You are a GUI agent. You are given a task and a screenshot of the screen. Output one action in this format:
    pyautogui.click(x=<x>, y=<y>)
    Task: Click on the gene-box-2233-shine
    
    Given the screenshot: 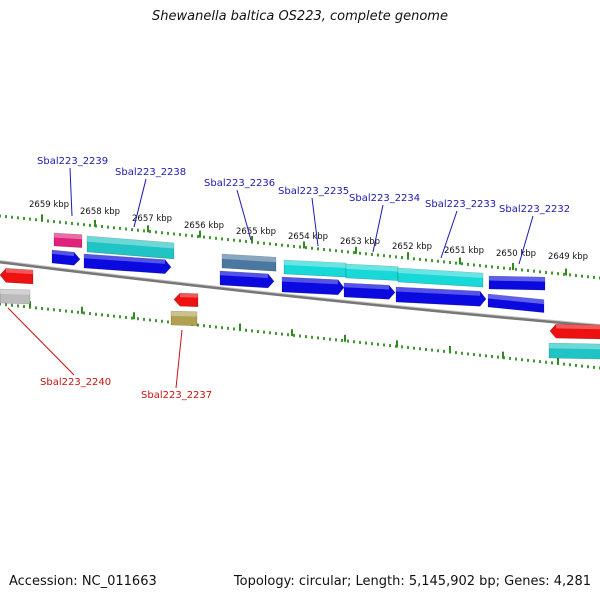 What is the action you would take?
    pyautogui.click(x=440, y=273)
    